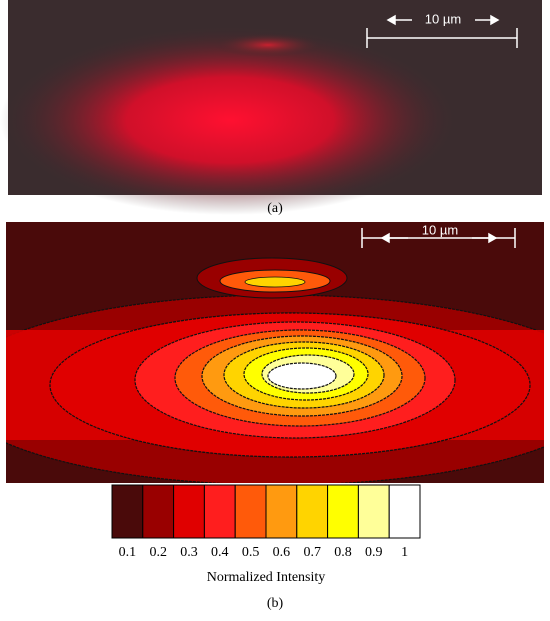 Image resolution: width=550 pixels, height=621 pixels. Describe the element at coordinates (404, 552) in the screenshot. I see `colorbar-tick-label: 1` at that location.